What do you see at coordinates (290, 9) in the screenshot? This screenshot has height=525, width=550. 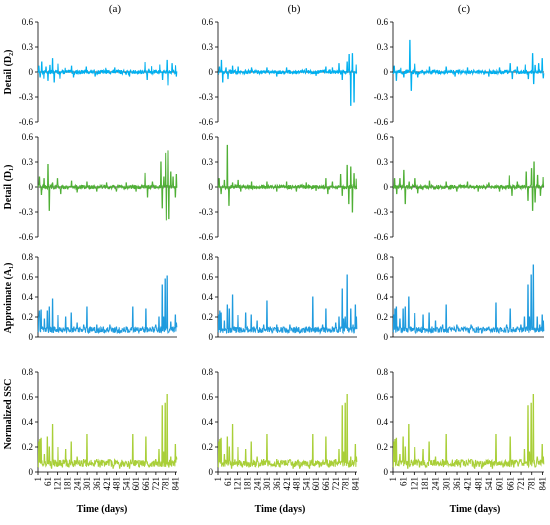 I see `column-labels: (a) (b) (c)` at bounding box center [290, 9].